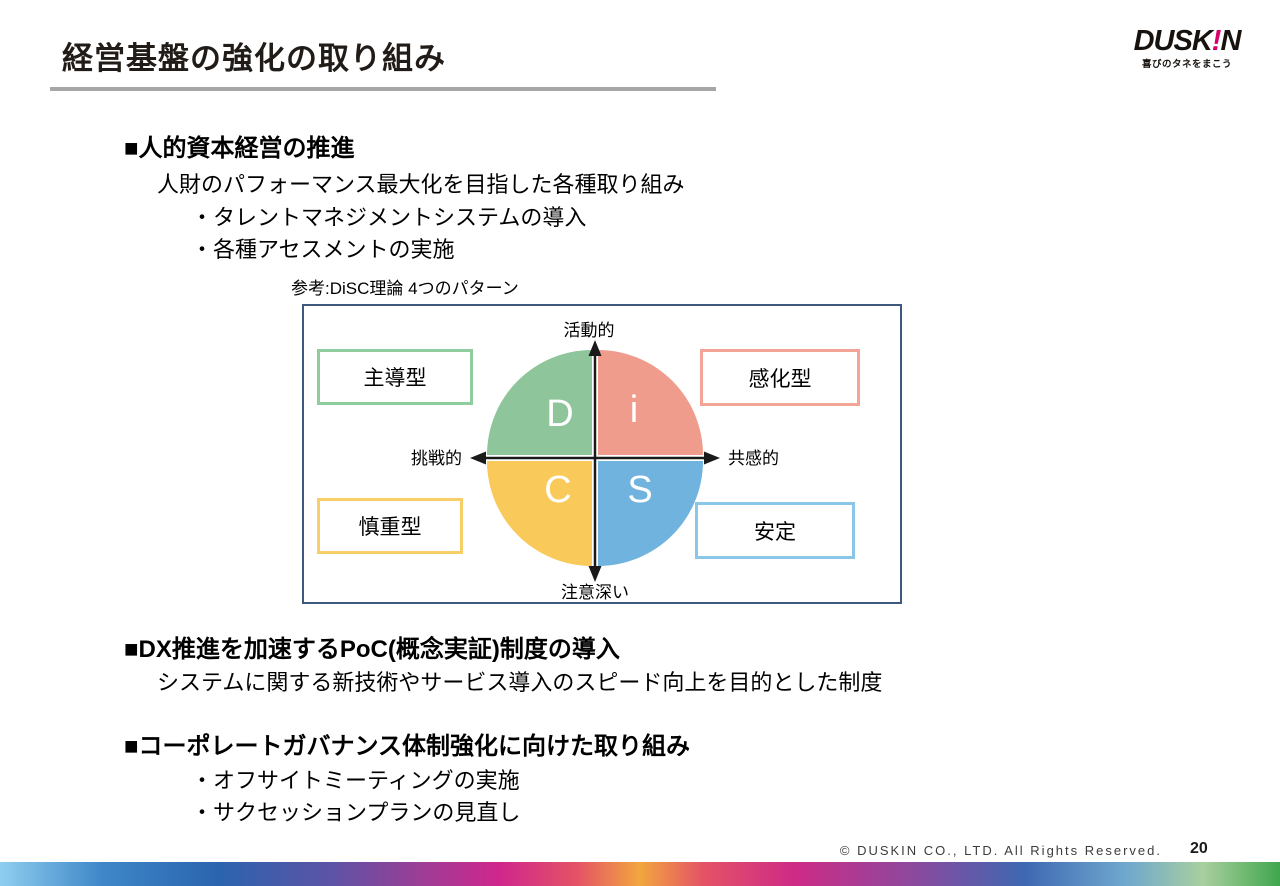  What do you see at coordinates (520, 682) in the screenshot?
I see `section-body-dx-poc: システムに関する新技術やサービス導入のスピード向上を目的とした制度` at bounding box center [520, 682].